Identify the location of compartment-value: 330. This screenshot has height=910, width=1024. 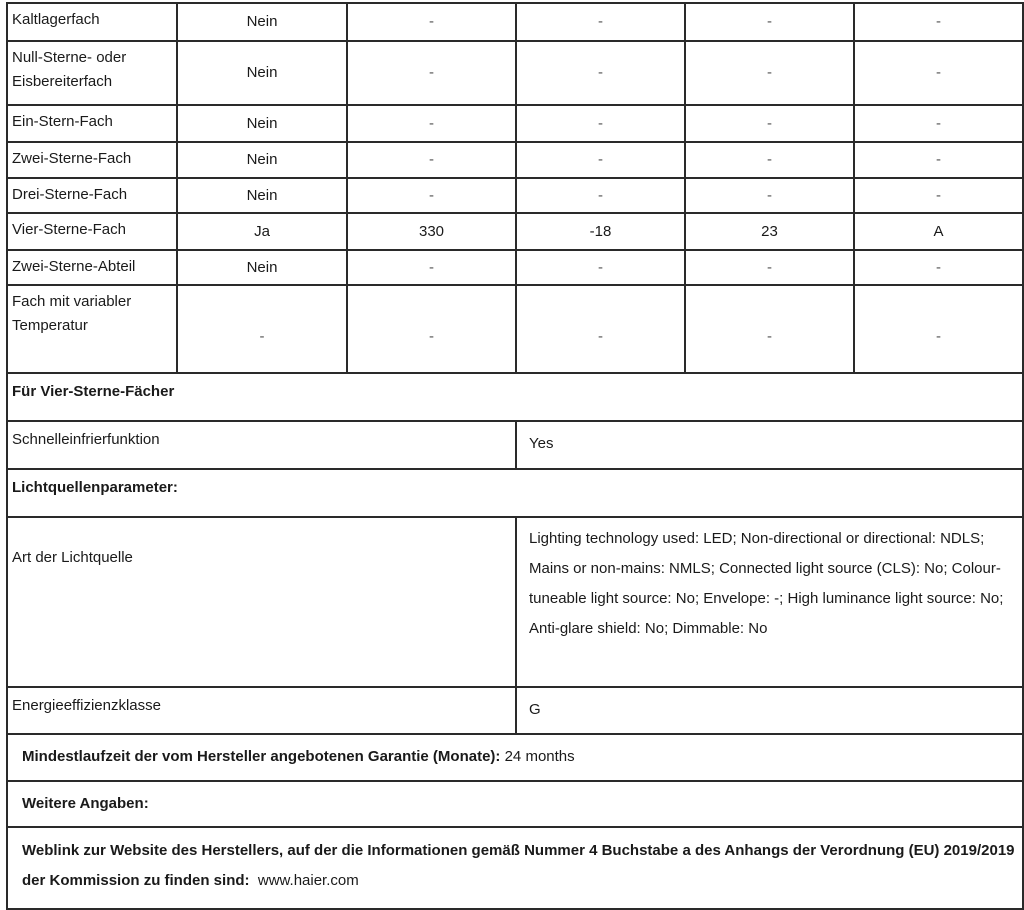
(431, 231).